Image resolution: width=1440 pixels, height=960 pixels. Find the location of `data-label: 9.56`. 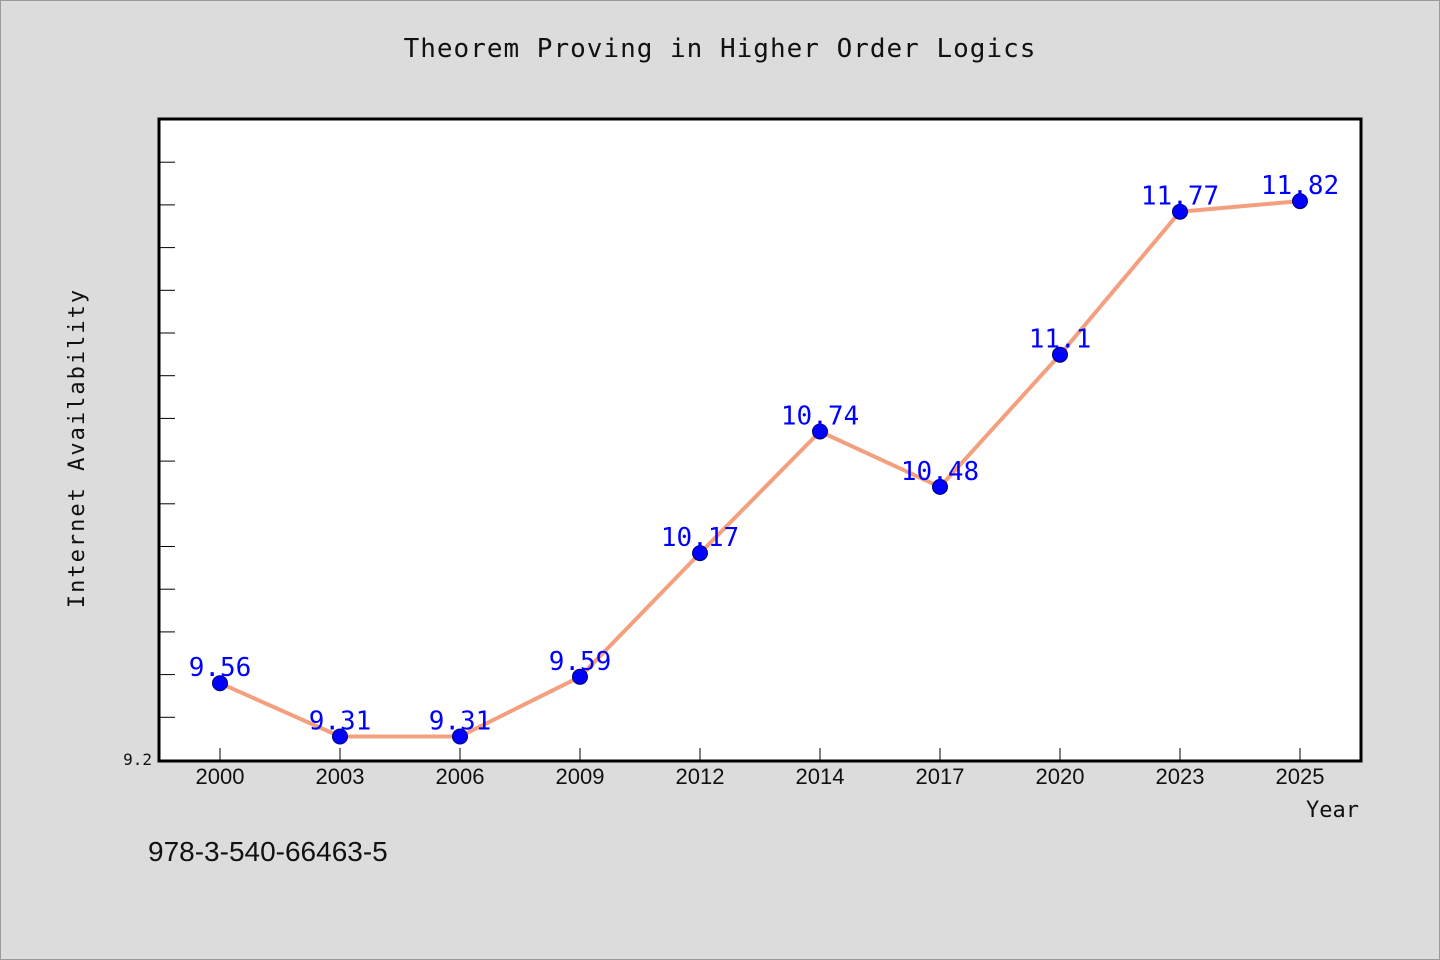

data-label: 9.56 is located at coordinates (220, 668).